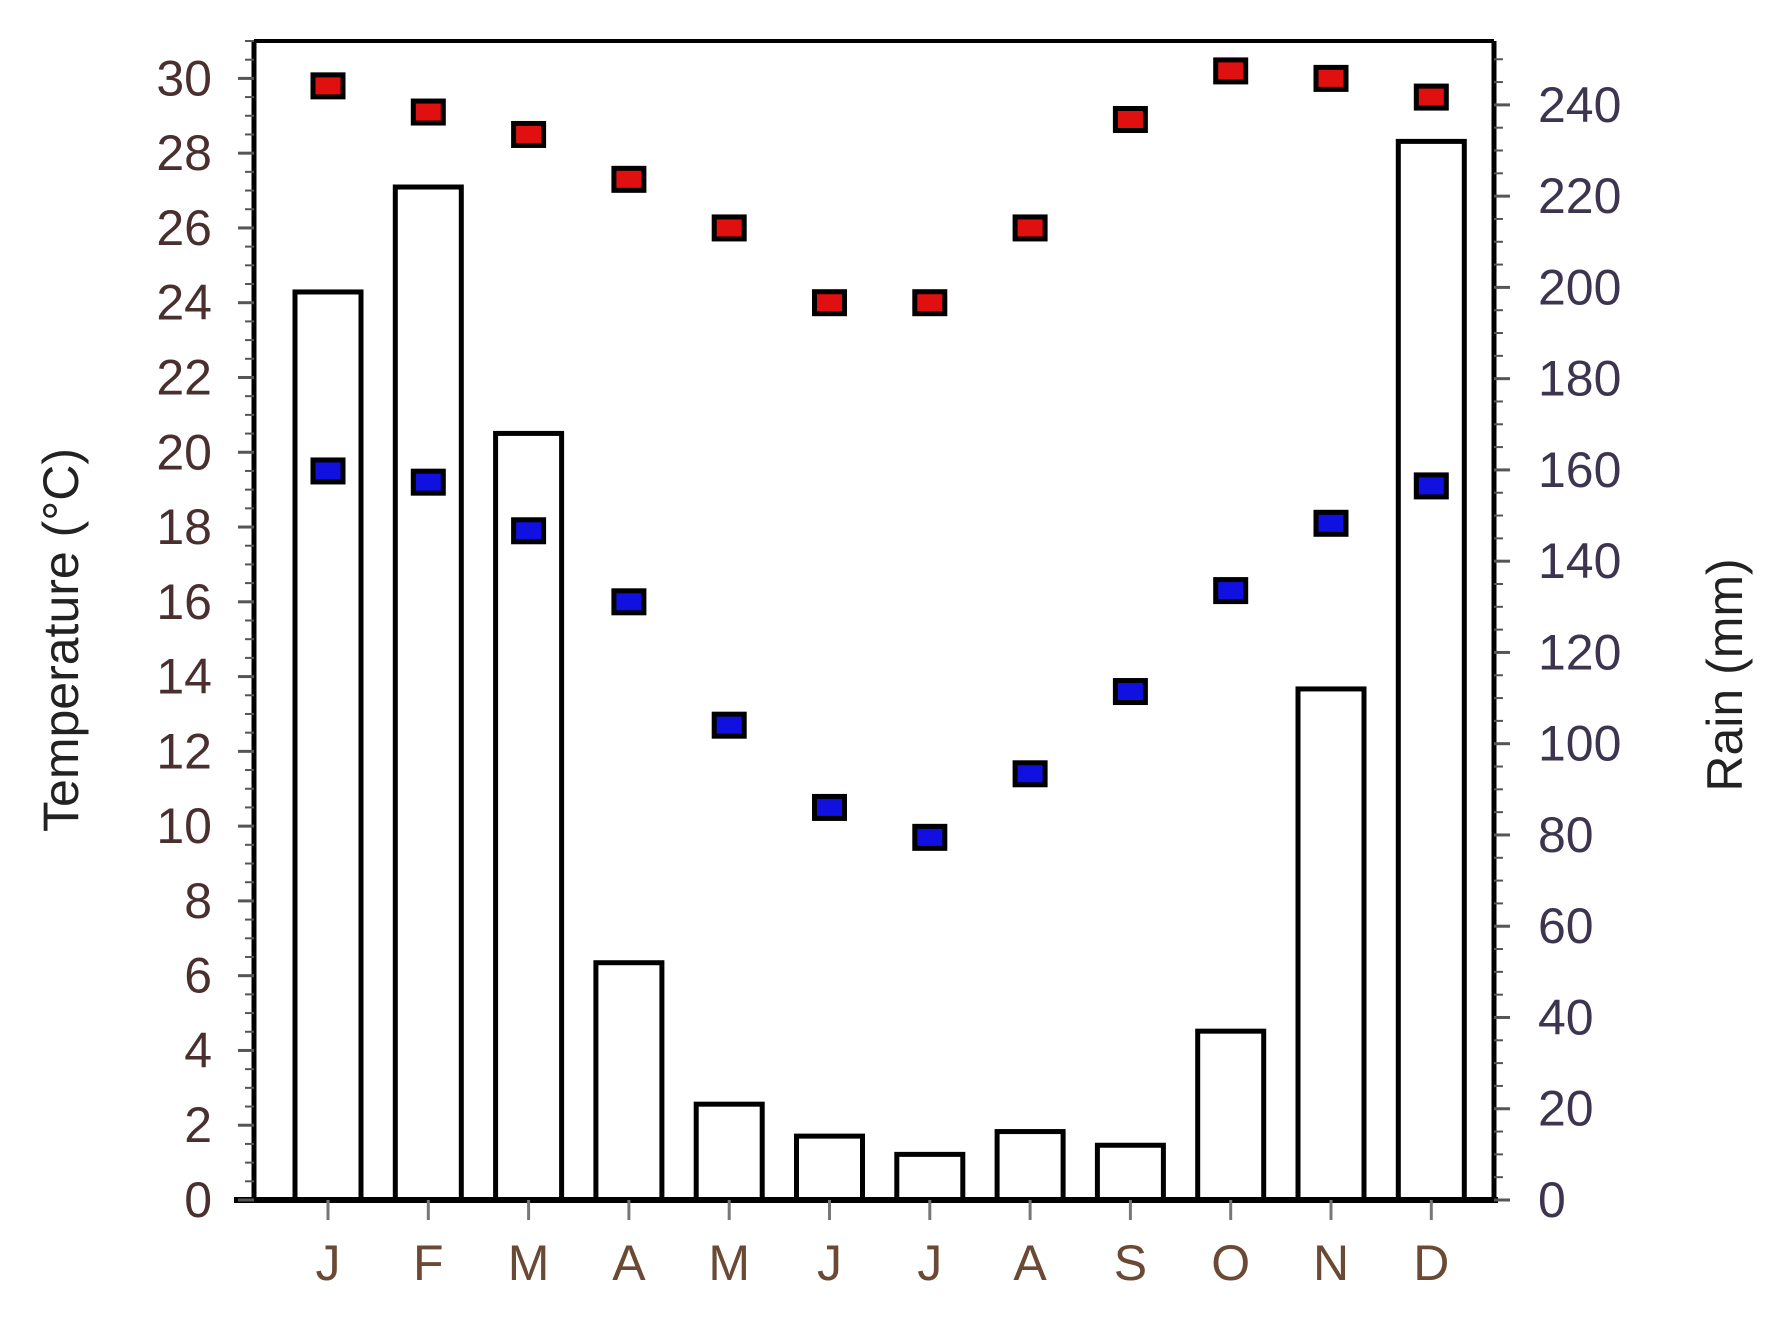 The image size is (1790, 1330). I want to click on right-tick-label: 20, so click(1566, 1109).